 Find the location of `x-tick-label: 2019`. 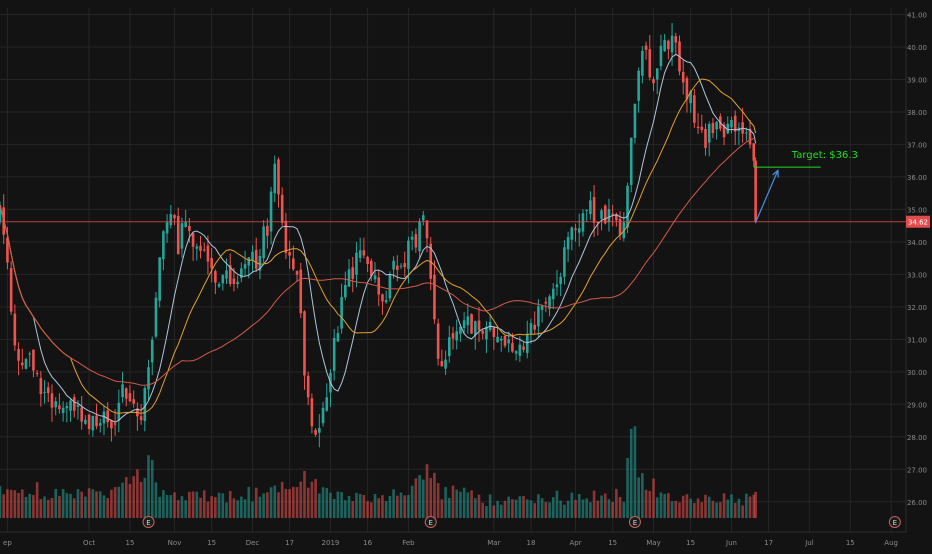

x-tick-label: 2019 is located at coordinates (331, 543).